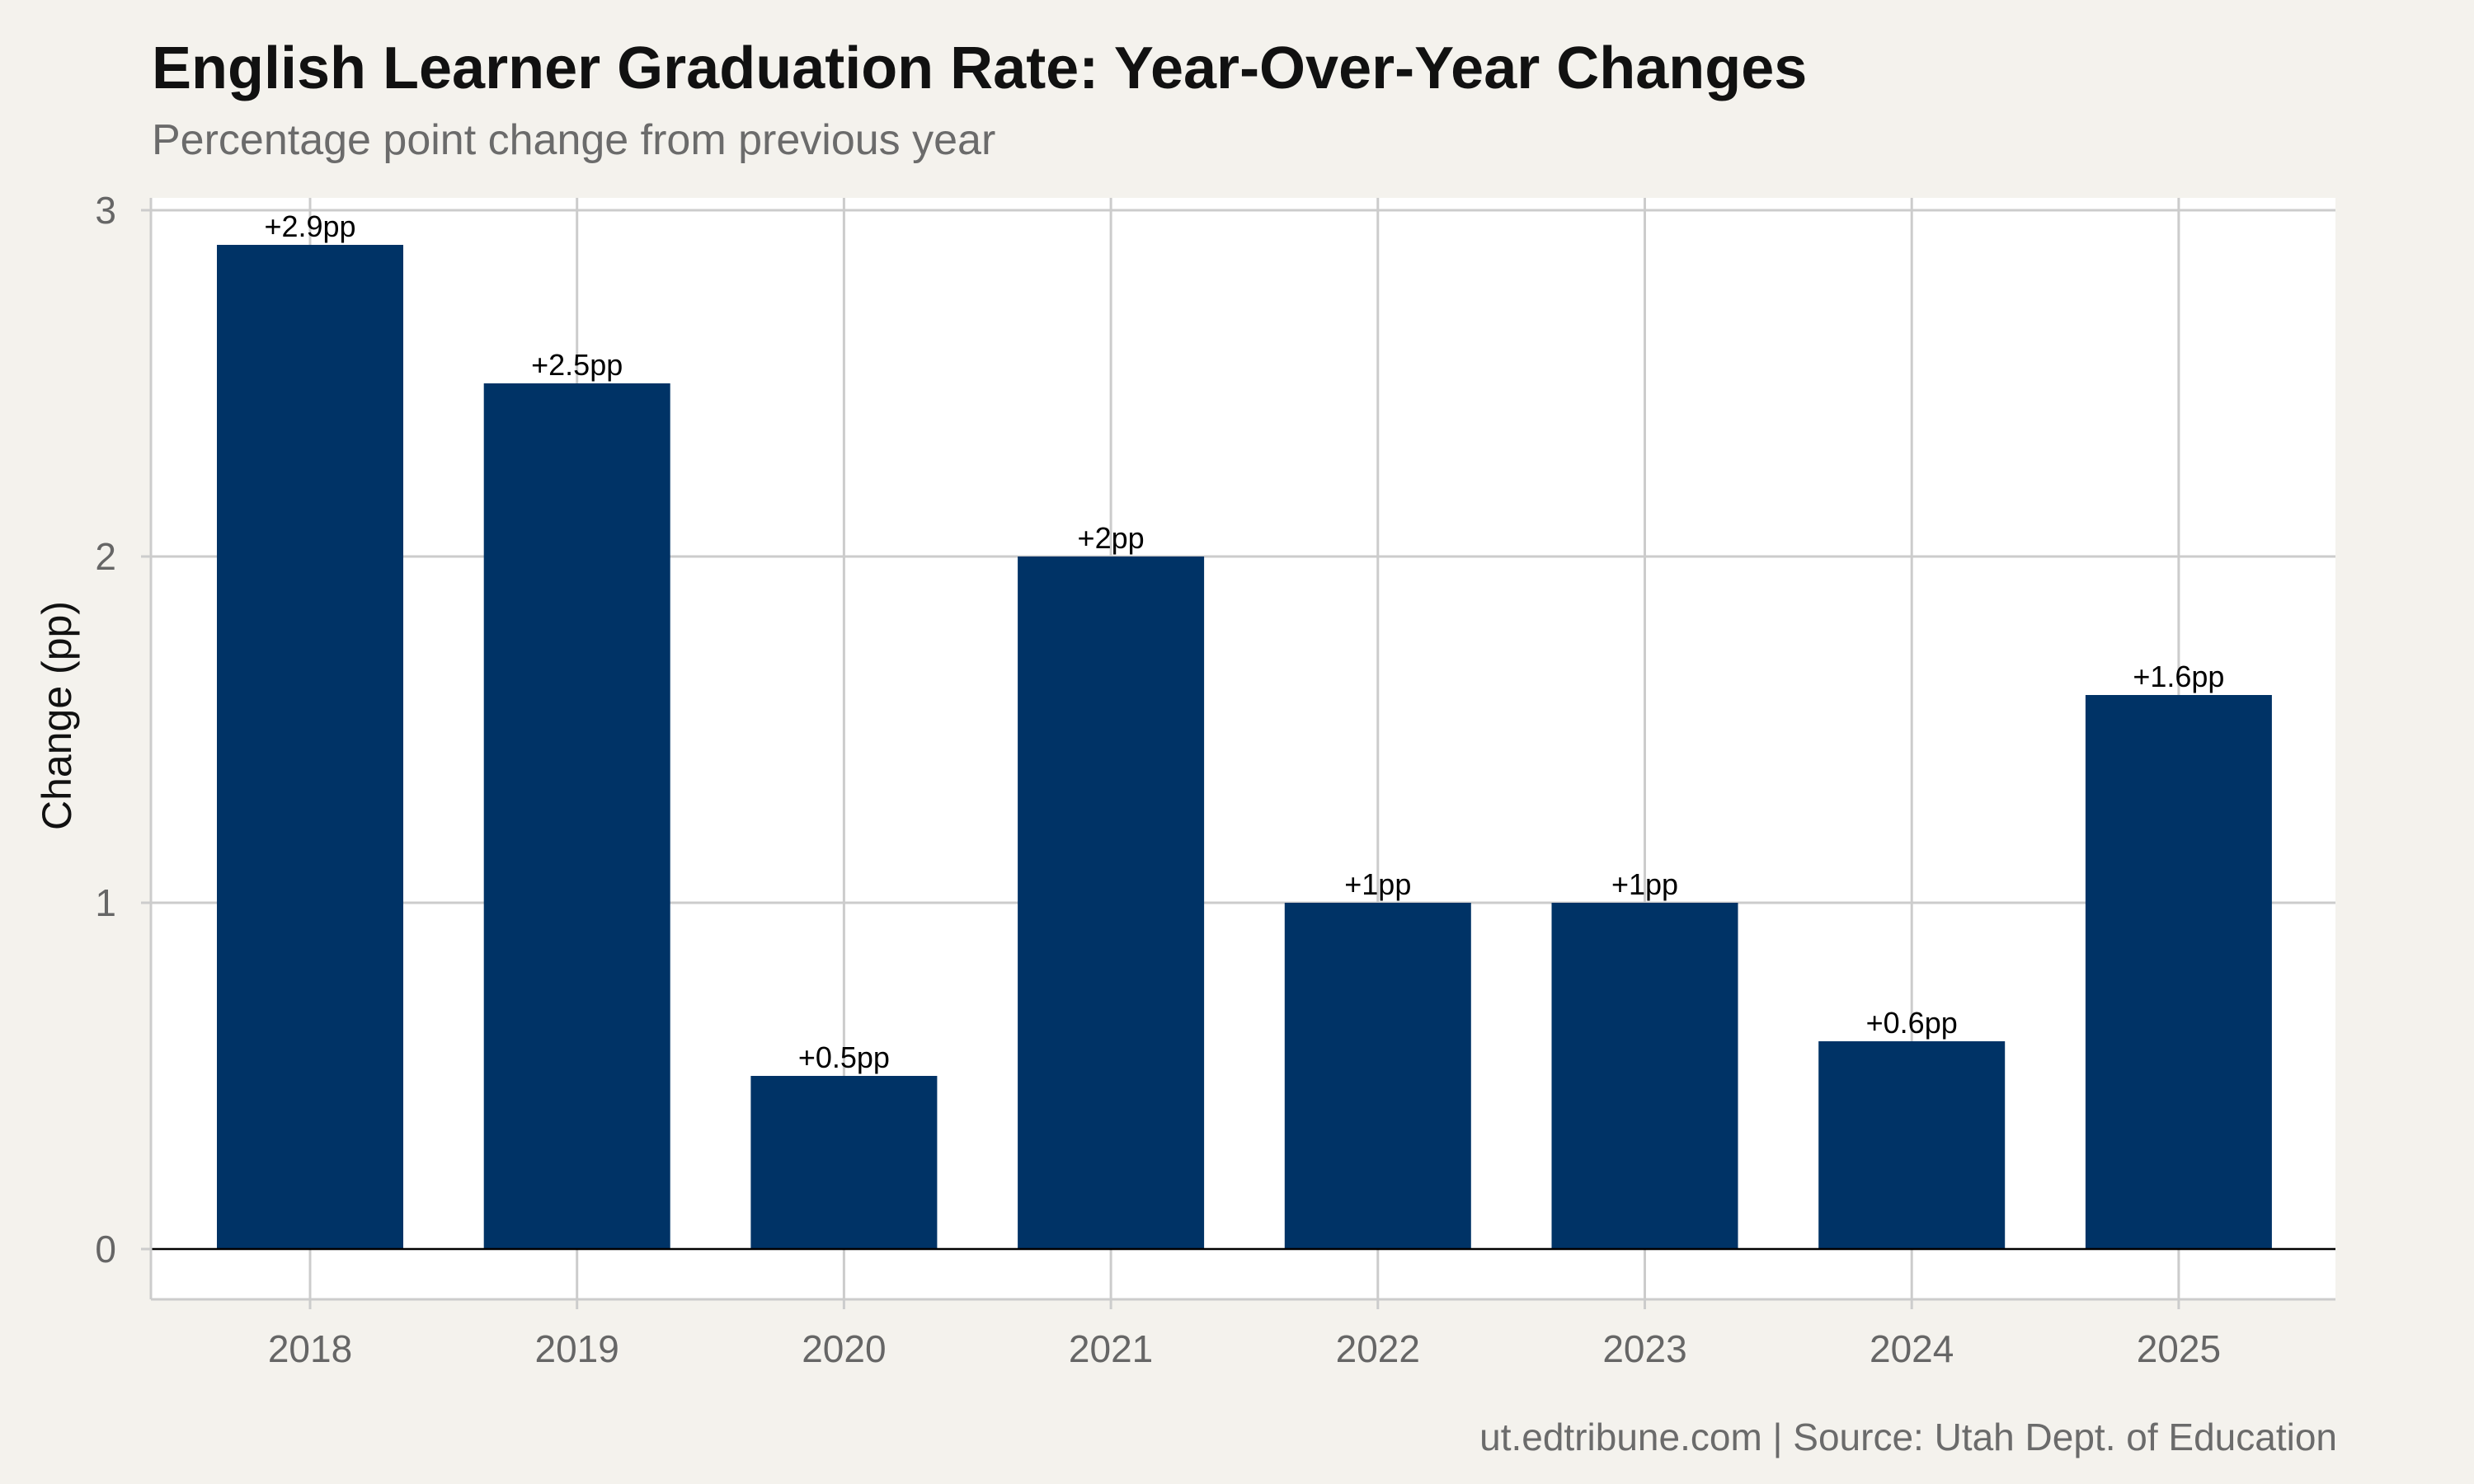 This screenshot has height=1484, width=2474. I want to click on bar-2021, so click(1111, 902).